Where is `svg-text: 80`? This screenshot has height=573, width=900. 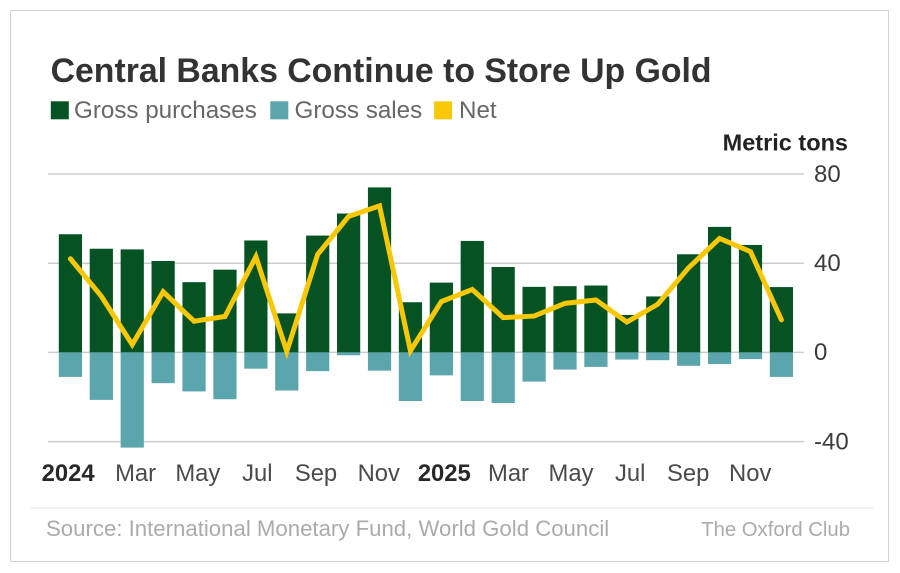
svg-text: 80 is located at coordinates (827, 174).